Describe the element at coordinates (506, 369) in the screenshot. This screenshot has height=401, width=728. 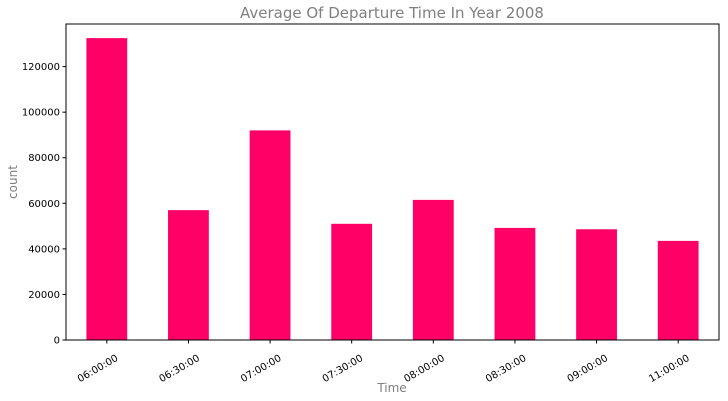
I see `x-tick-label: 08:30:00` at that location.